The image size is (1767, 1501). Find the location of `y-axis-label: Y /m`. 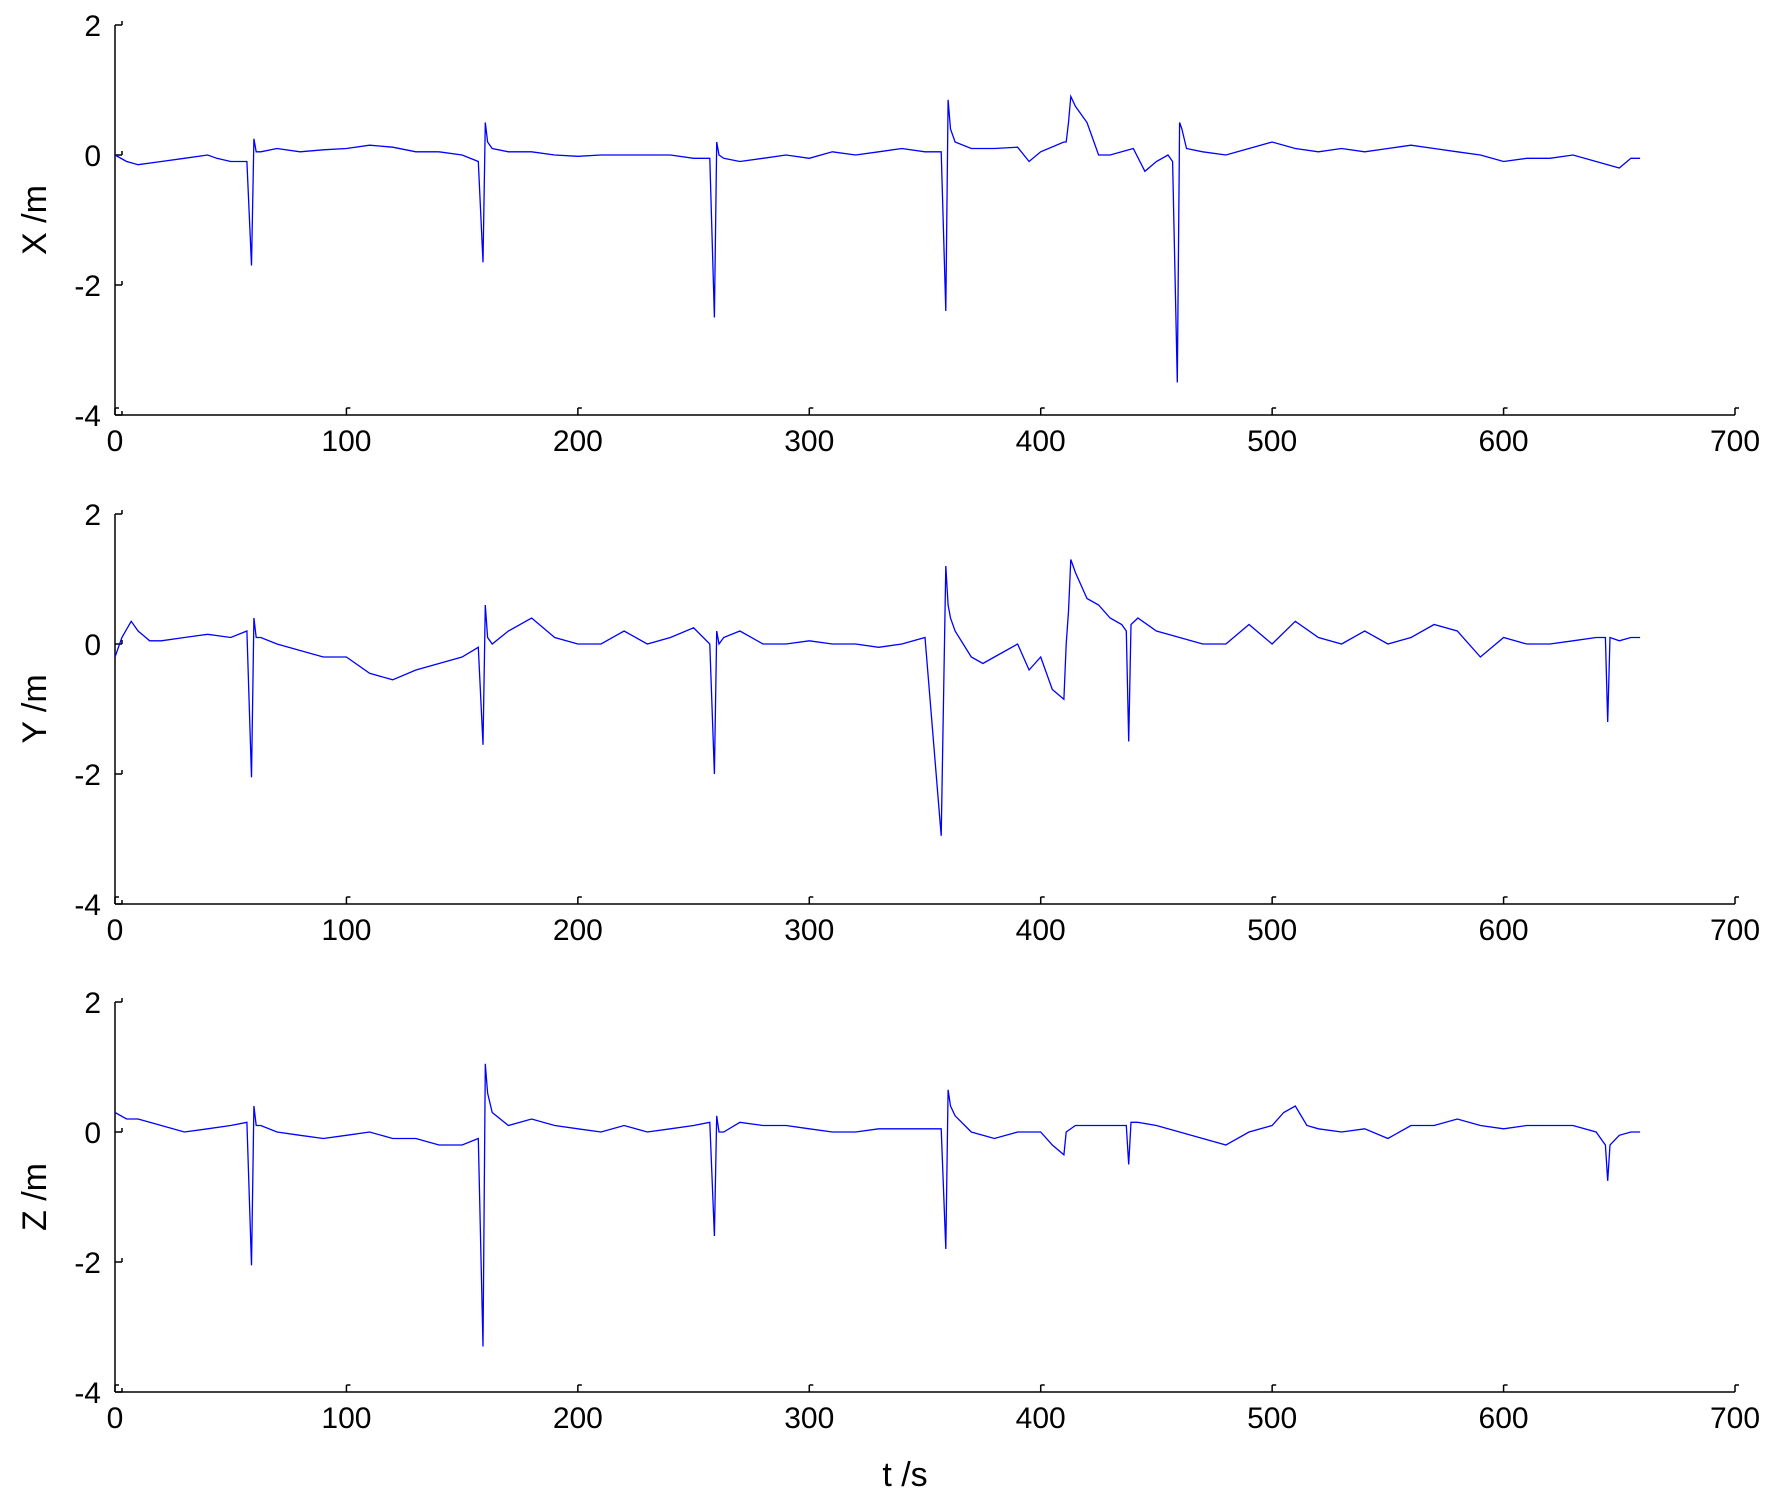

y-axis-label: Y /m is located at coordinates (35, 708).